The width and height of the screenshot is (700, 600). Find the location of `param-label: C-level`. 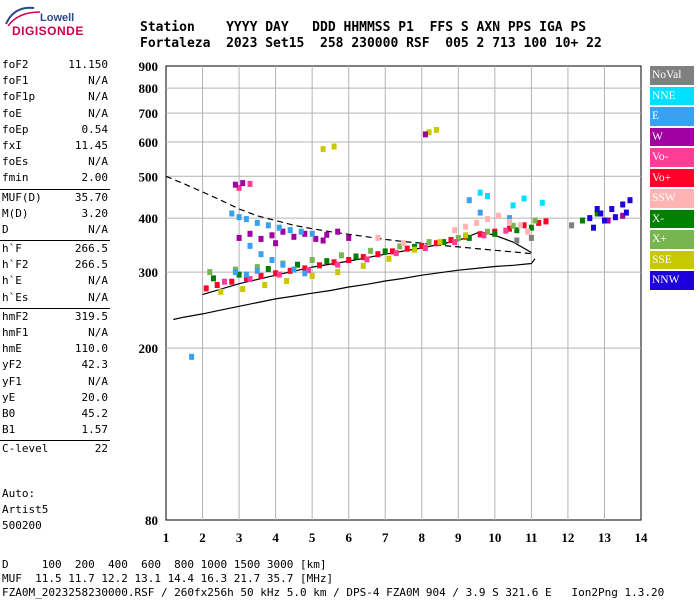

param-label: C-level is located at coordinates (25, 449).